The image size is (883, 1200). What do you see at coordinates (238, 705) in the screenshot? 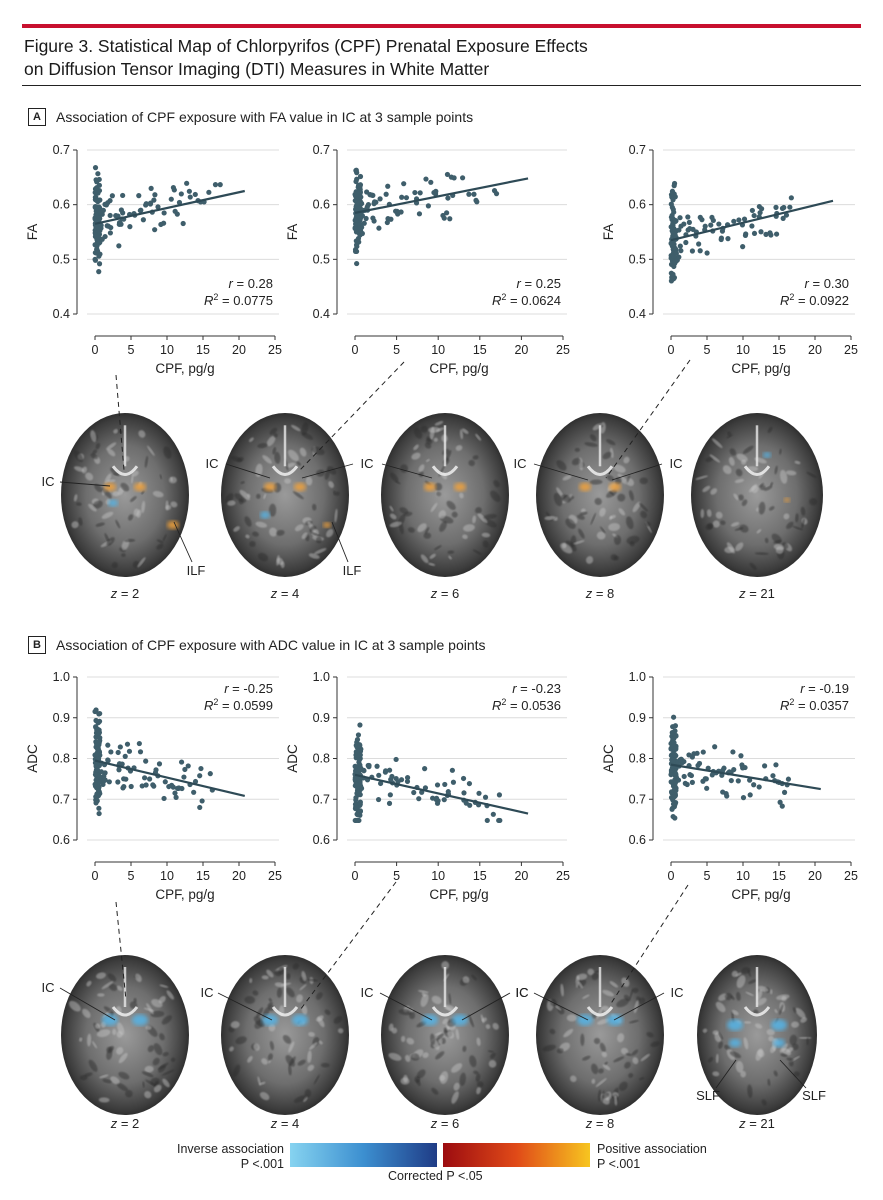
I see `r-squared-value: R2 = 0.0599` at bounding box center [238, 705].